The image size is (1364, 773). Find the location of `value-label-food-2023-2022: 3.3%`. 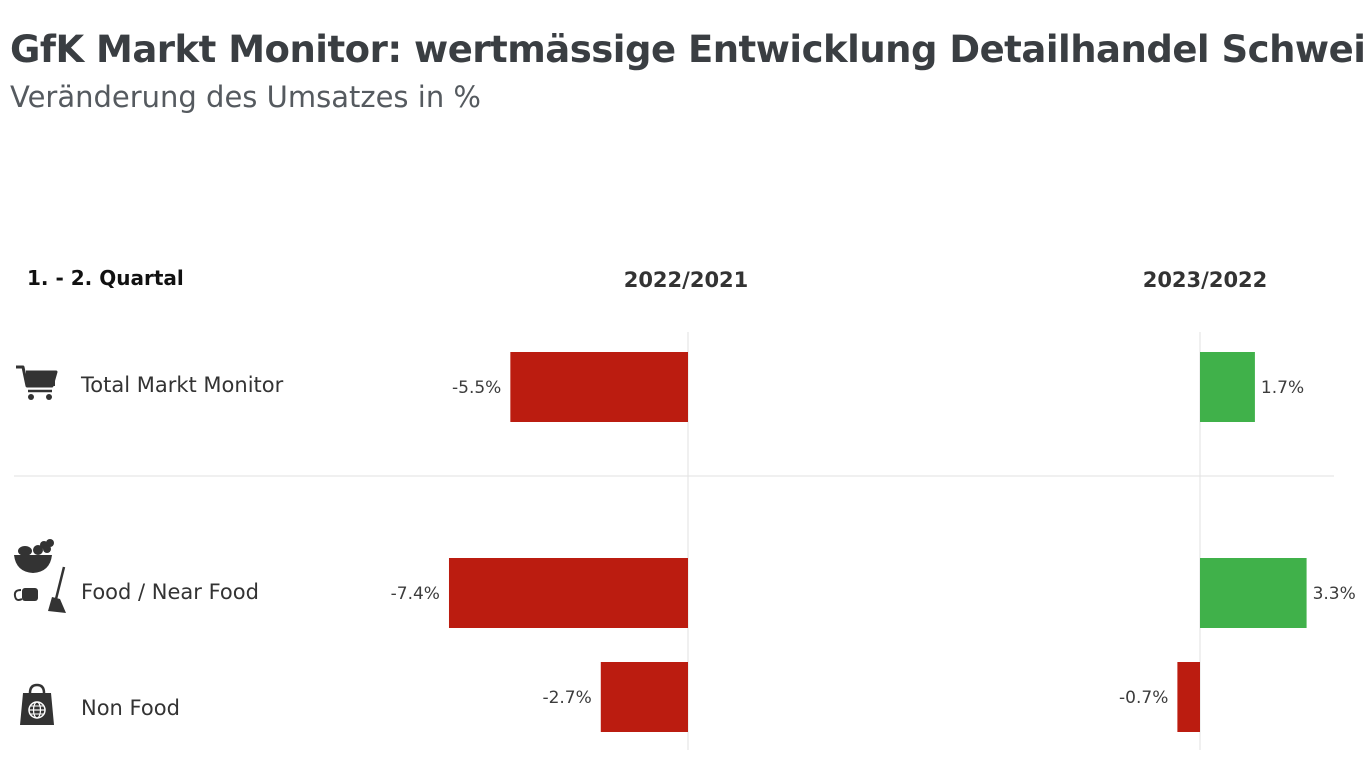

value-label-food-2023-2022: 3.3% is located at coordinates (1334, 594).